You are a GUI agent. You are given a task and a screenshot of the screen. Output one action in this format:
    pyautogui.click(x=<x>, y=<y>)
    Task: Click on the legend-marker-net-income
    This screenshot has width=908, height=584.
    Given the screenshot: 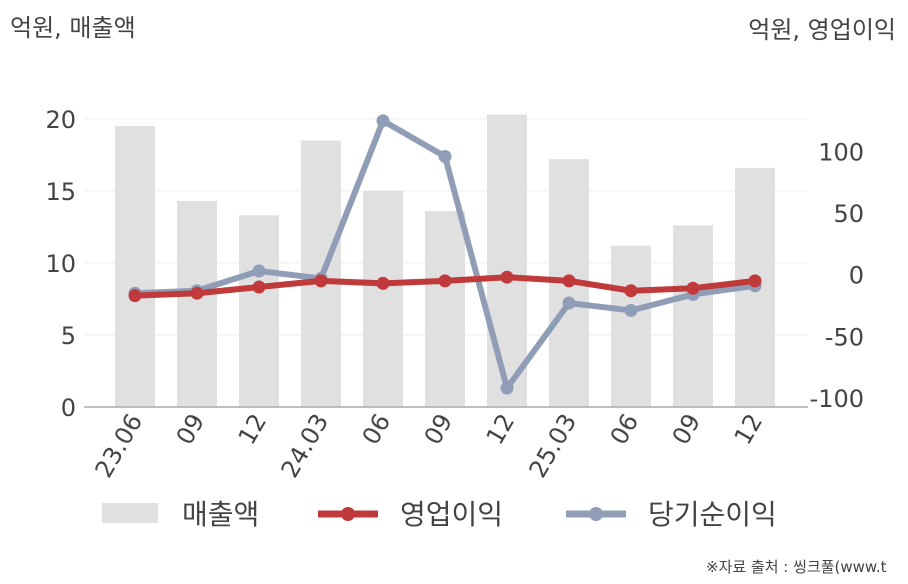 What is the action you would take?
    pyautogui.click(x=596, y=514)
    